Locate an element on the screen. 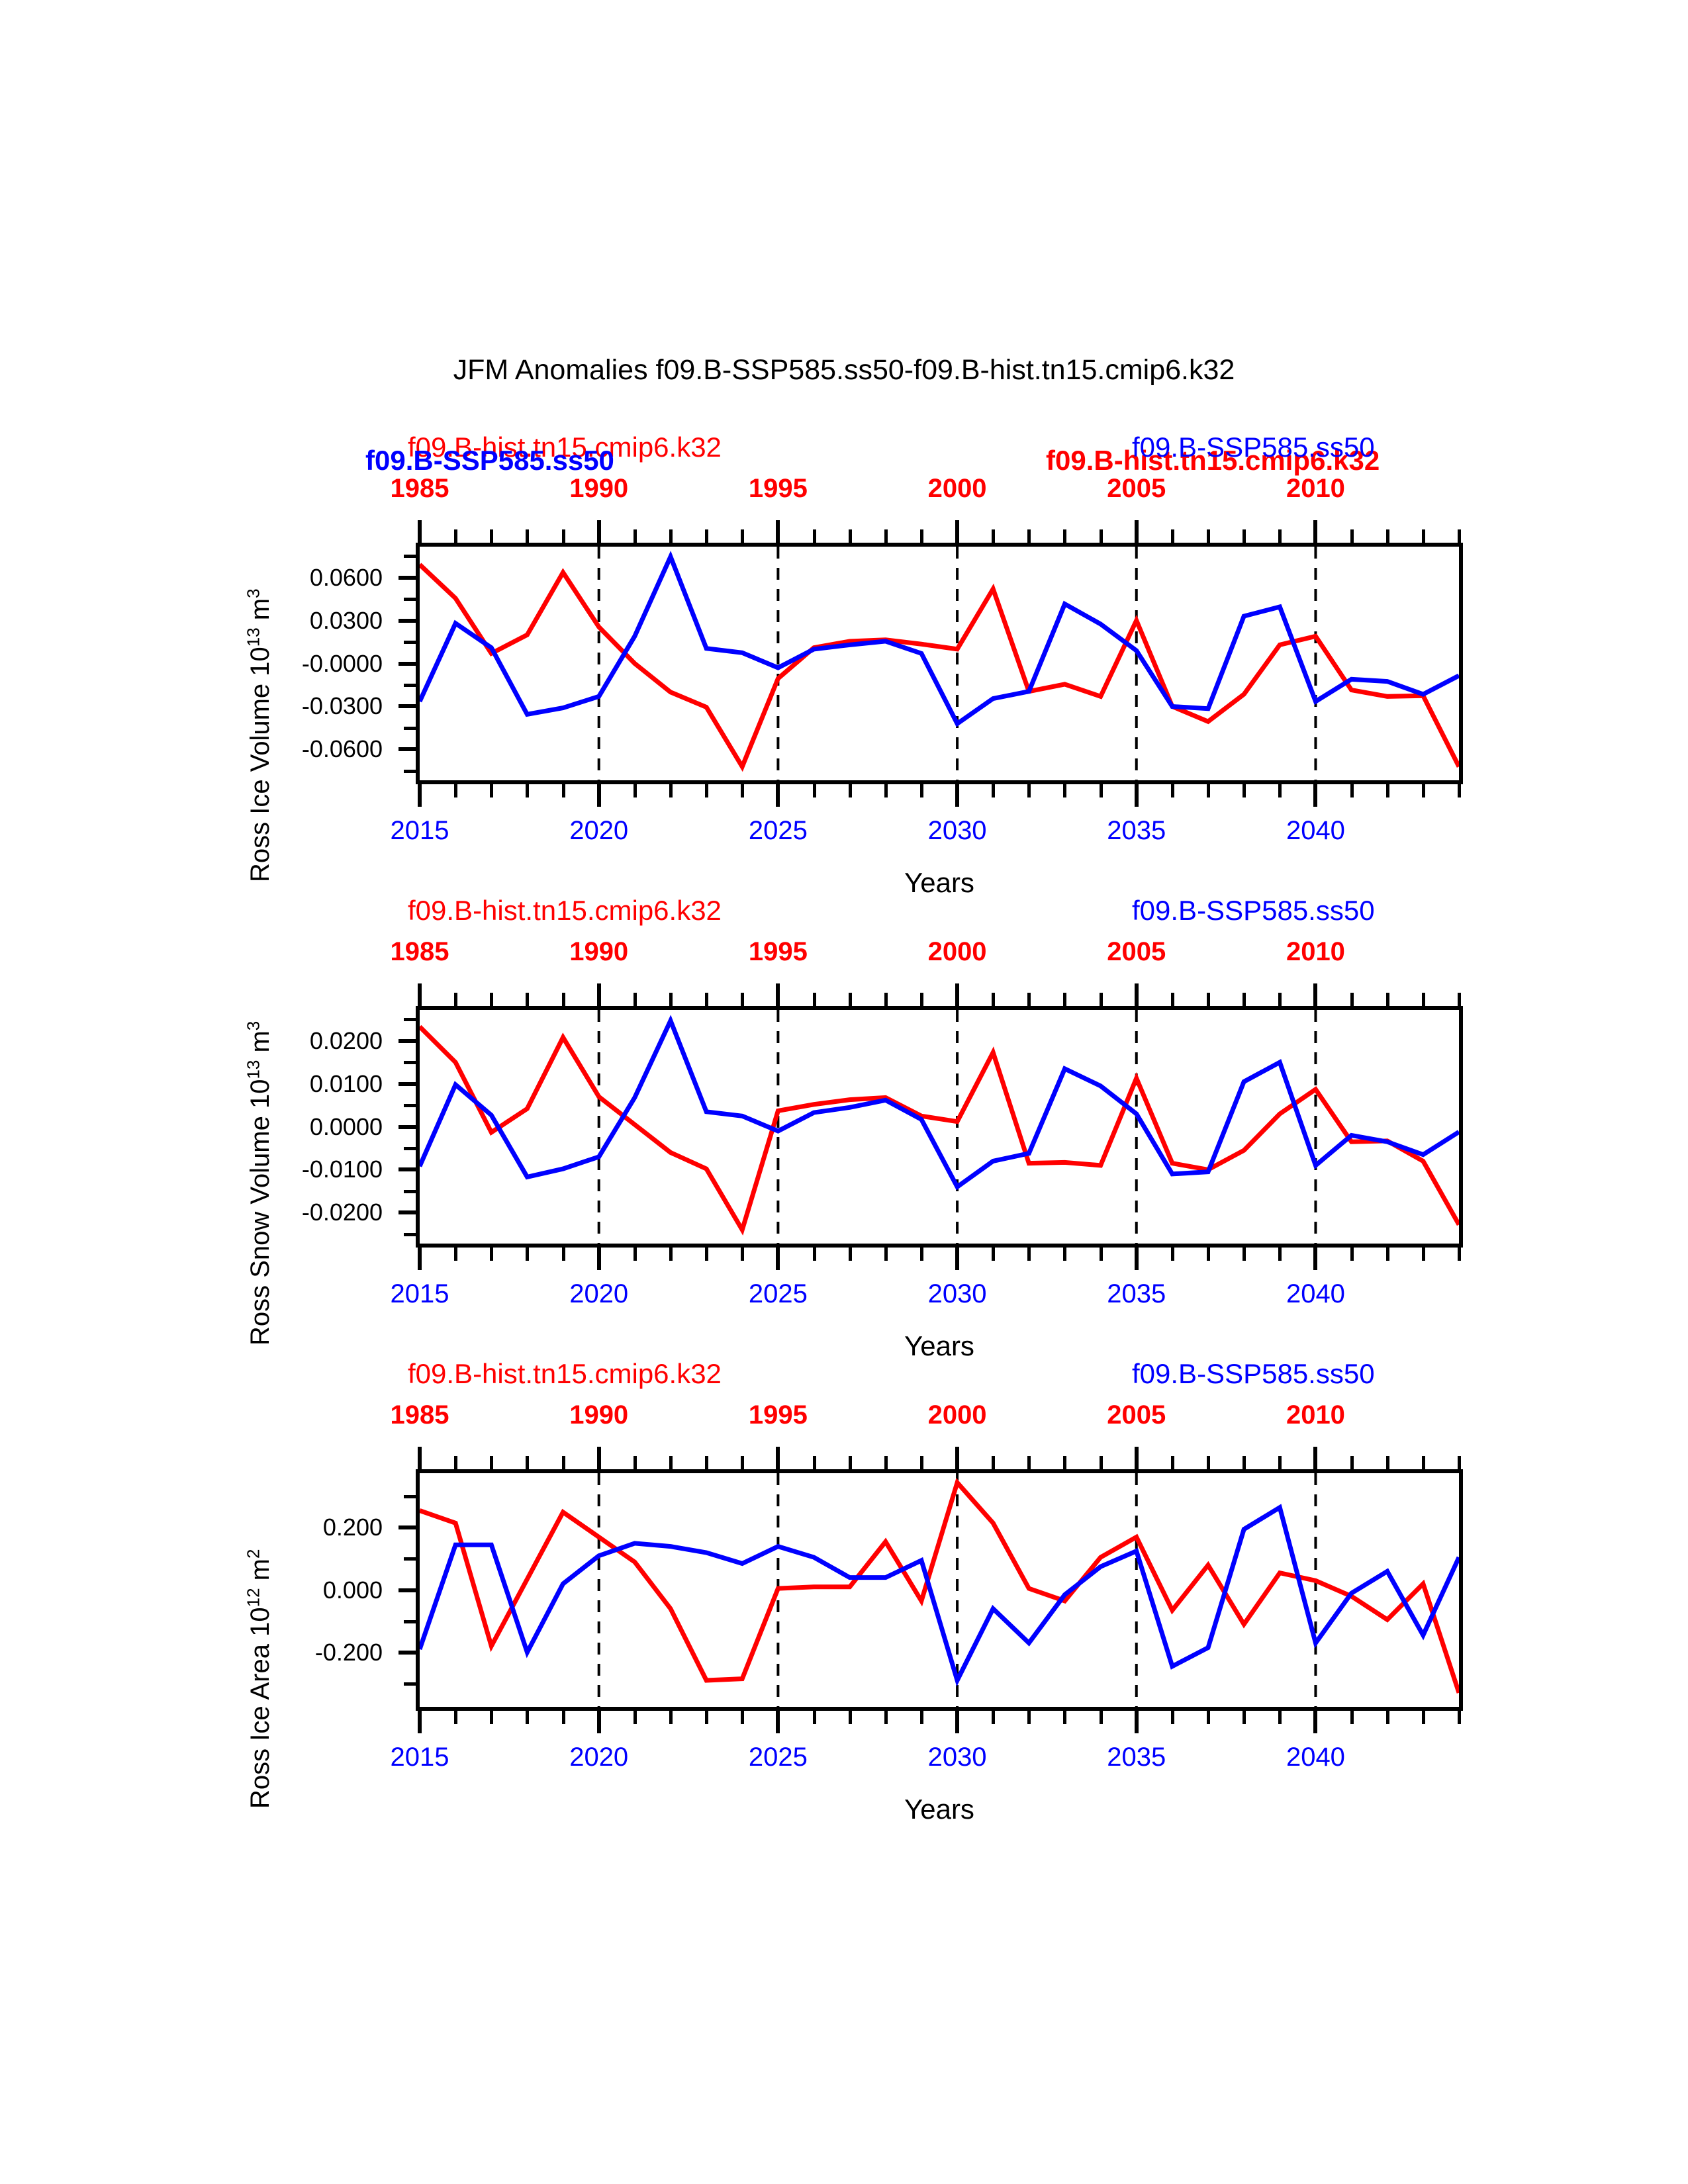 Image resolution: width=1688 pixels, height=2184 pixels. y-tick-label: 0.200 is located at coordinates (352, 1527).